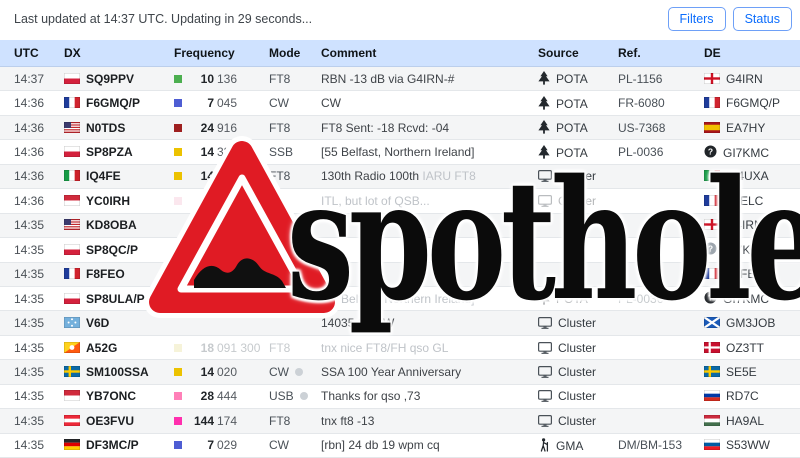  What do you see at coordinates (217, 421) in the screenshot?
I see `spot-frequency: 144 174` at bounding box center [217, 421].